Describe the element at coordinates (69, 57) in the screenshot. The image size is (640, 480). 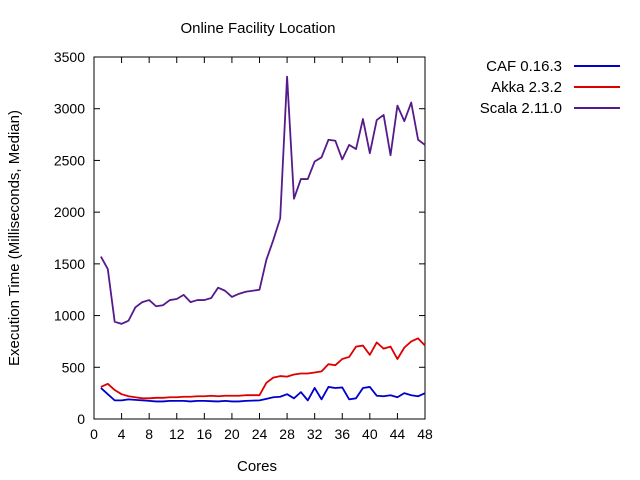
I see `y-tick-label: 3500` at that location.